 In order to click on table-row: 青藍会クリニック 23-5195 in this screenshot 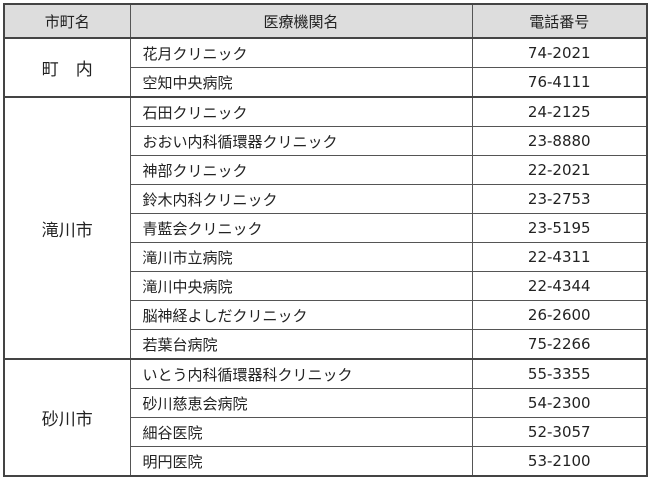, I will do `click(326, 228)`.